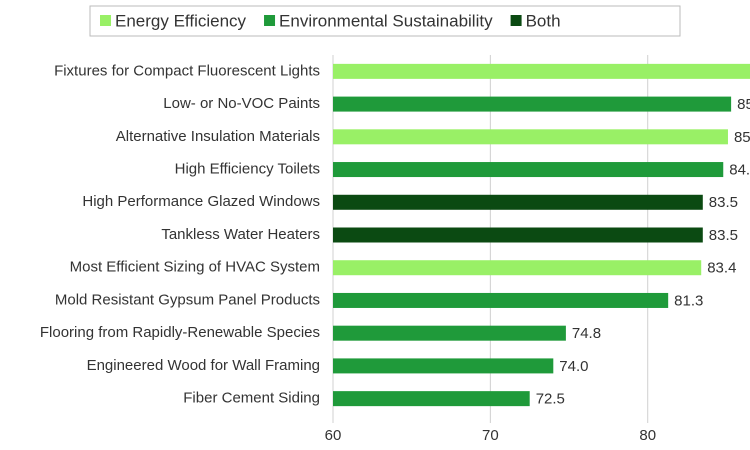 The image size is (750, 450). Describe the element at coordinates (201, 201) in the screenshot. I see `y-tick-label: High Performance Glazed Windows` at that location.